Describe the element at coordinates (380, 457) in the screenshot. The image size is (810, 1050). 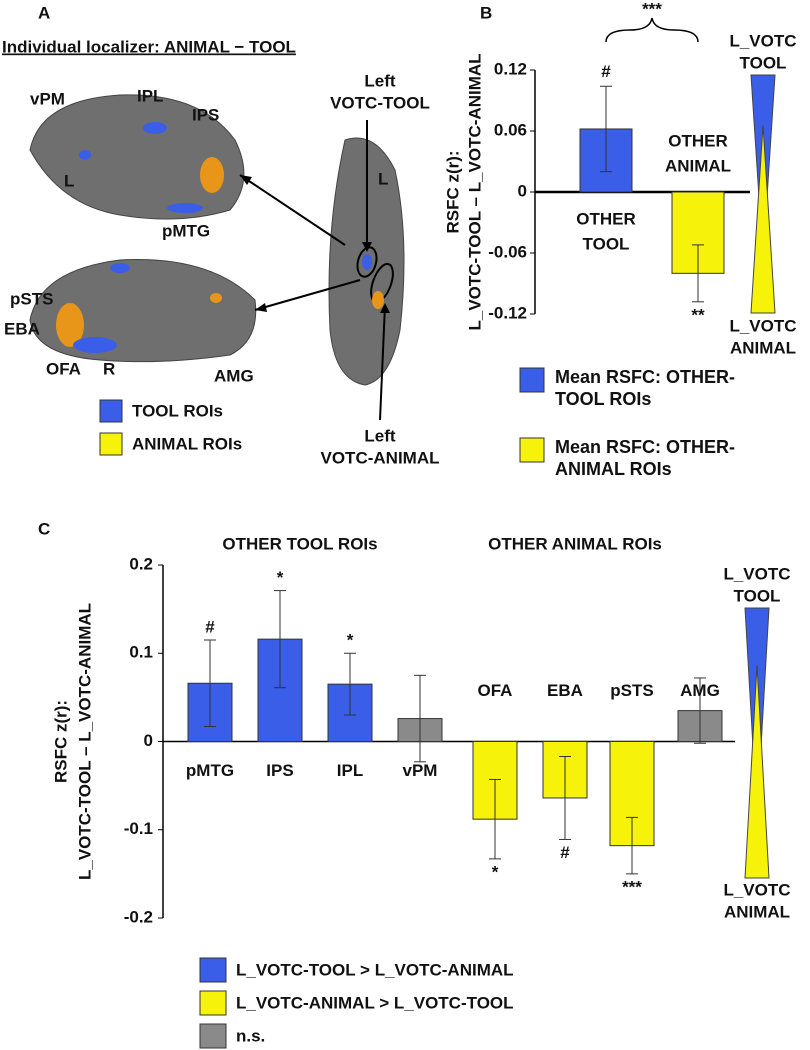
I see `callout-label: VOTC-ANIMAL` at that location.